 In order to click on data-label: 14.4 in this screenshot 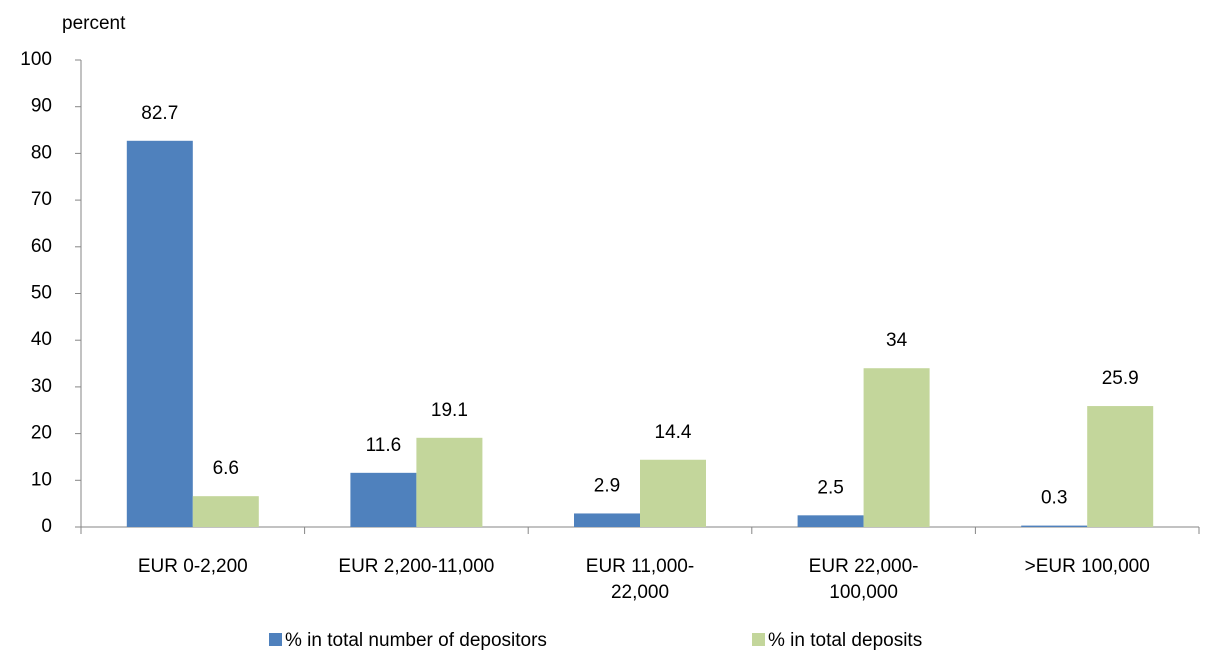, I will do `click(673, 432)`.